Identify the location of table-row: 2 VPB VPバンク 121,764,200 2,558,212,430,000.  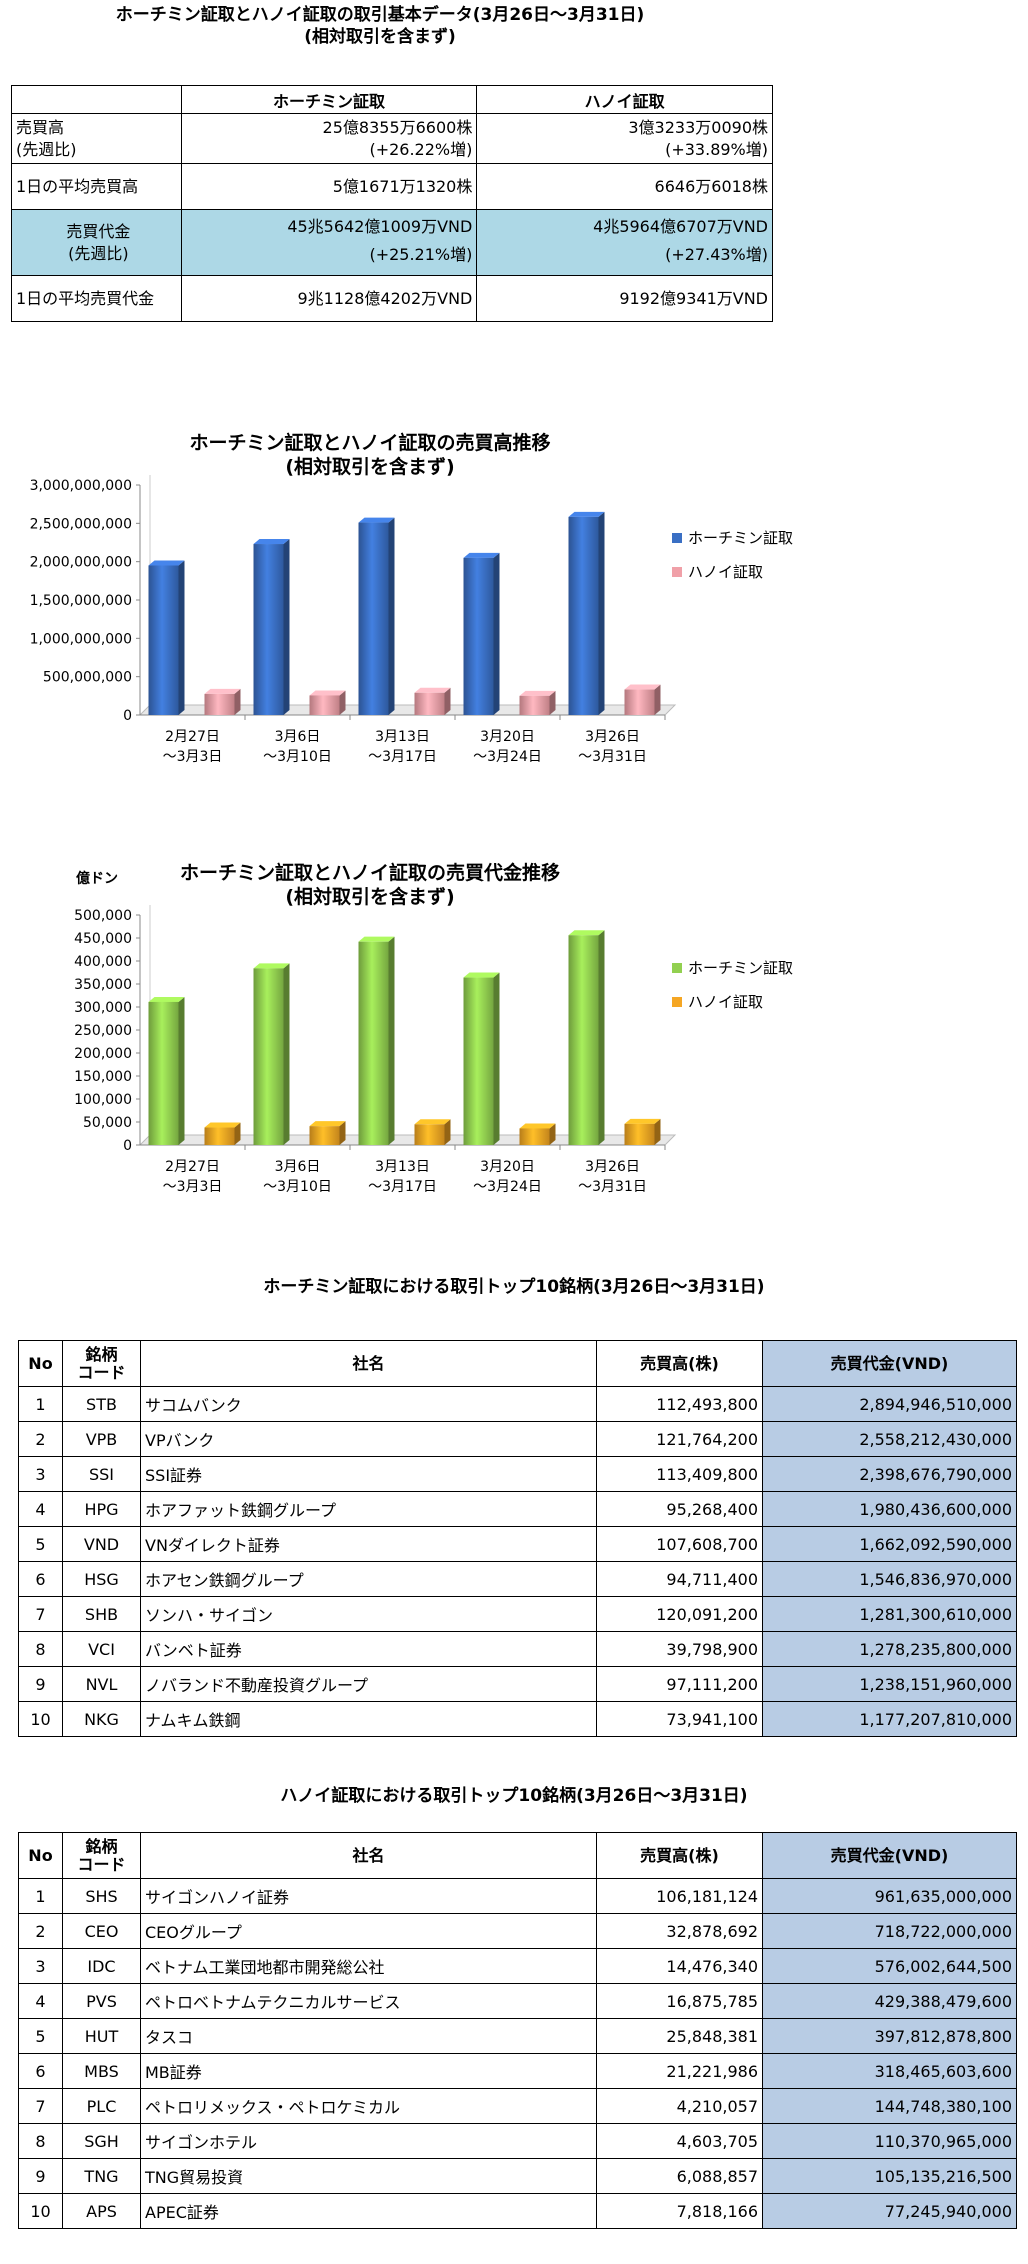
(517, 1439).